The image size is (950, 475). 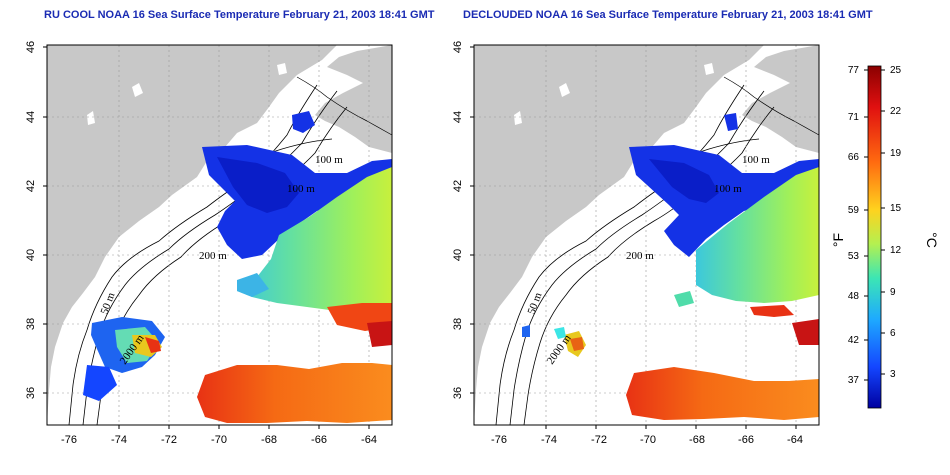 I want to click on left-bathy-label-200m: 200 m, so click(x=213, y=256).